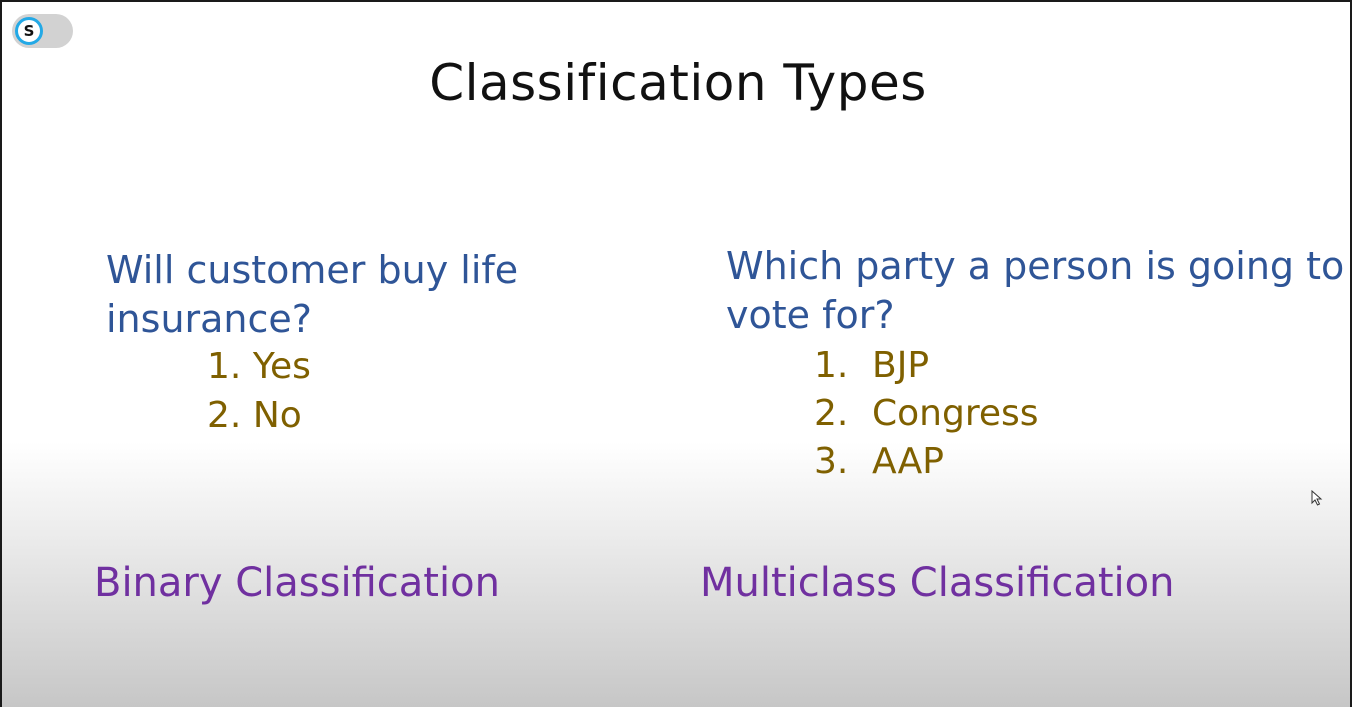 This screenshot has height=707, width=1352. What do you see at coordinates (29, 31) in the screenshot?
I see `s-toggle-icon: S` at bounding box center [29, 31].